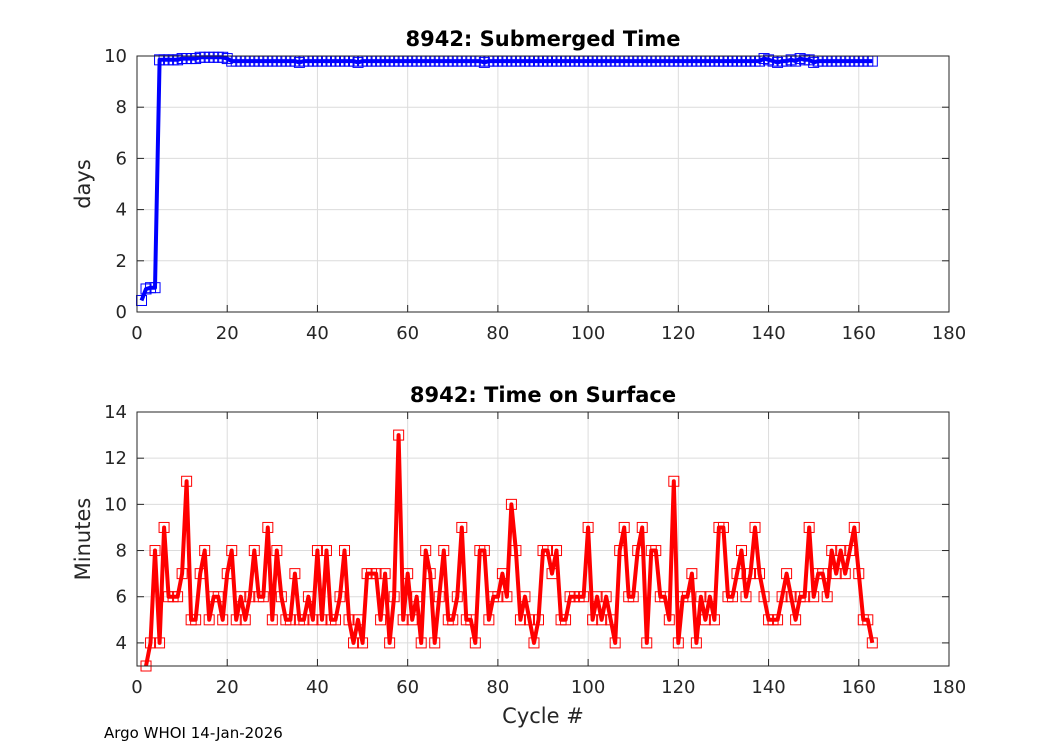  I want to click on x-tick-label: 40, so click(317, 687).